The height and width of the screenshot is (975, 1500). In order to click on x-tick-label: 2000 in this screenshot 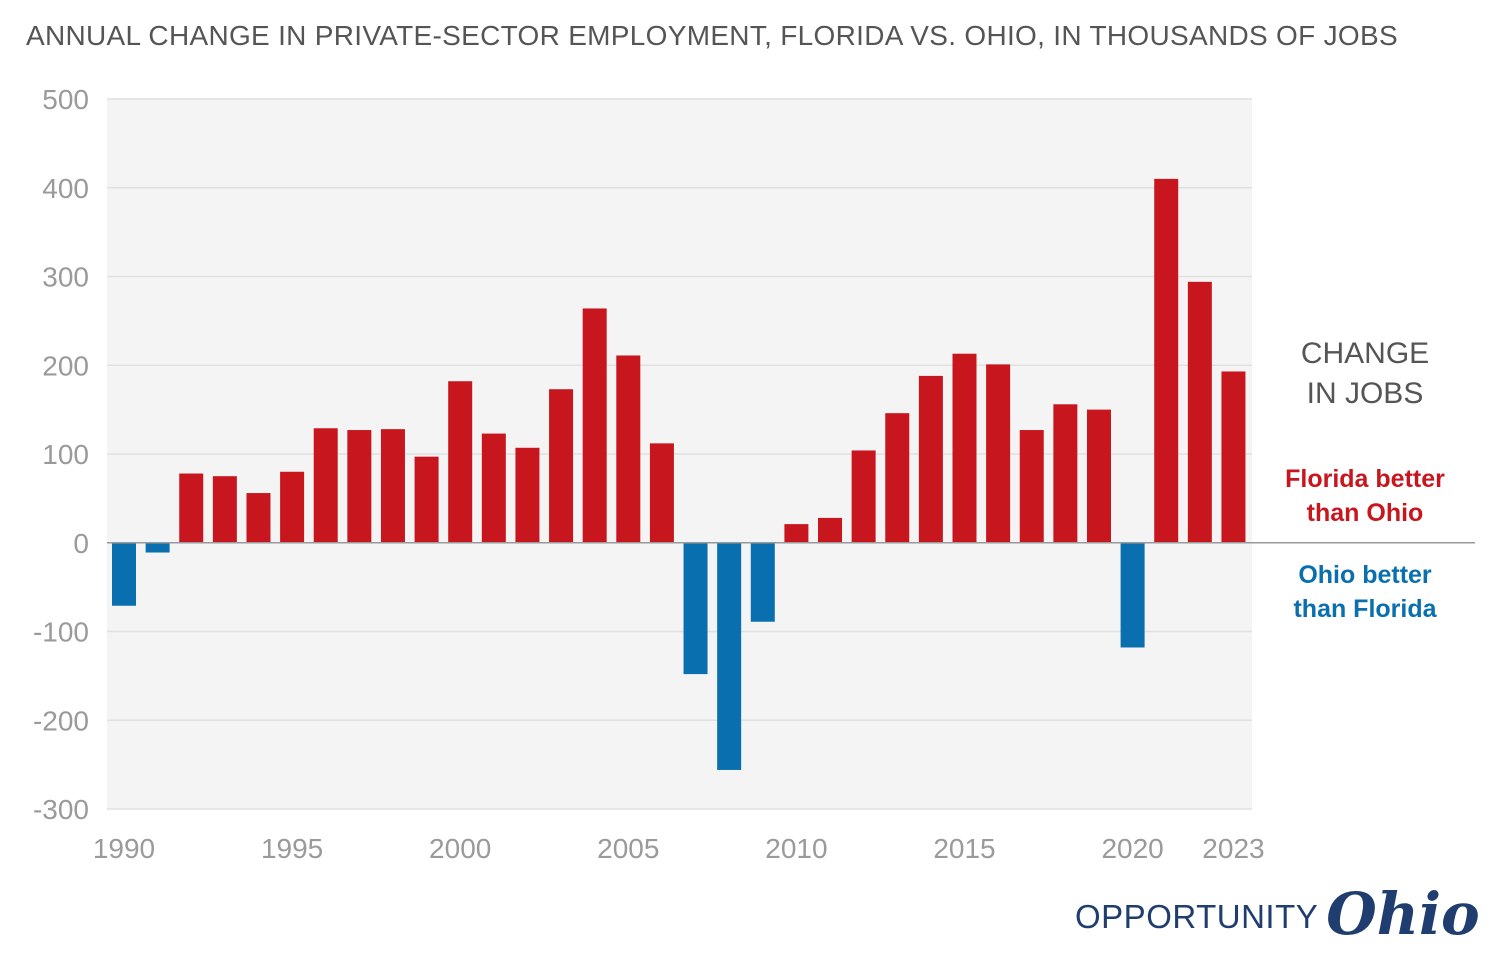, I will do `click(460, 848)`.